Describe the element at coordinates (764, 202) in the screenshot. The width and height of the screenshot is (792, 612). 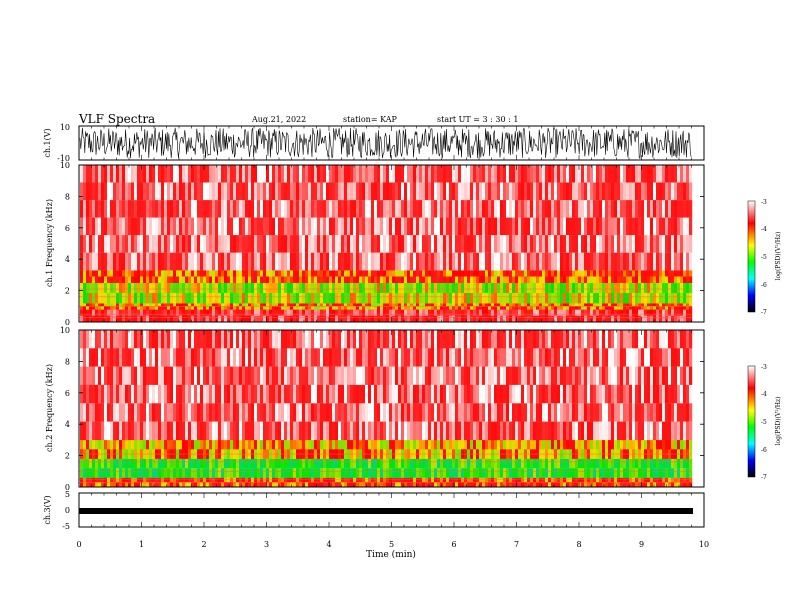
I see `colorbar-ch1-tick-0: -3` at that location.